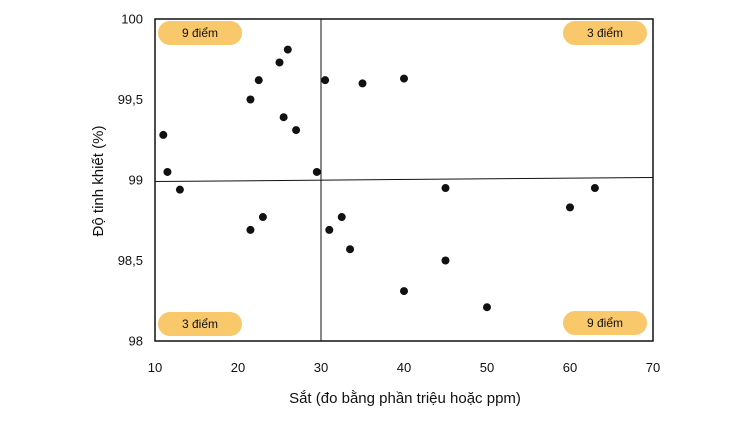 The height and width of the screenshot is (421, 750). What do you see at coordinates (404, 367) in the screenshot?
I see `x-tick-label: 40` at bounding box center [404, 367].